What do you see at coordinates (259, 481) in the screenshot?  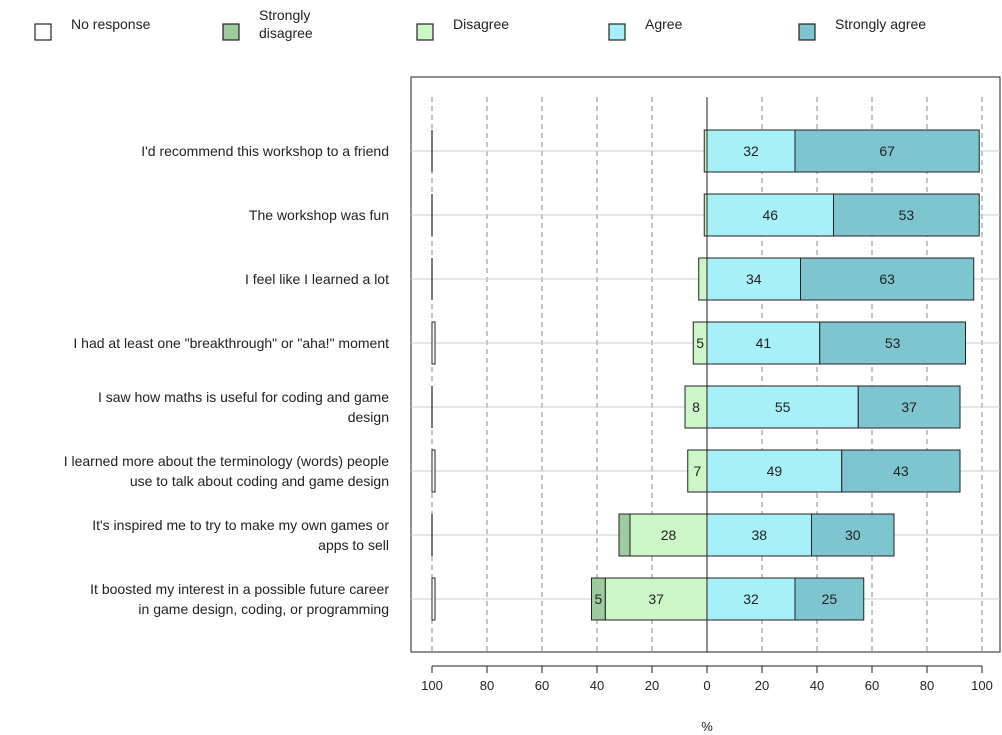 I see `category-label: use to talk about coding and game design` at bounding box center [259, 481].